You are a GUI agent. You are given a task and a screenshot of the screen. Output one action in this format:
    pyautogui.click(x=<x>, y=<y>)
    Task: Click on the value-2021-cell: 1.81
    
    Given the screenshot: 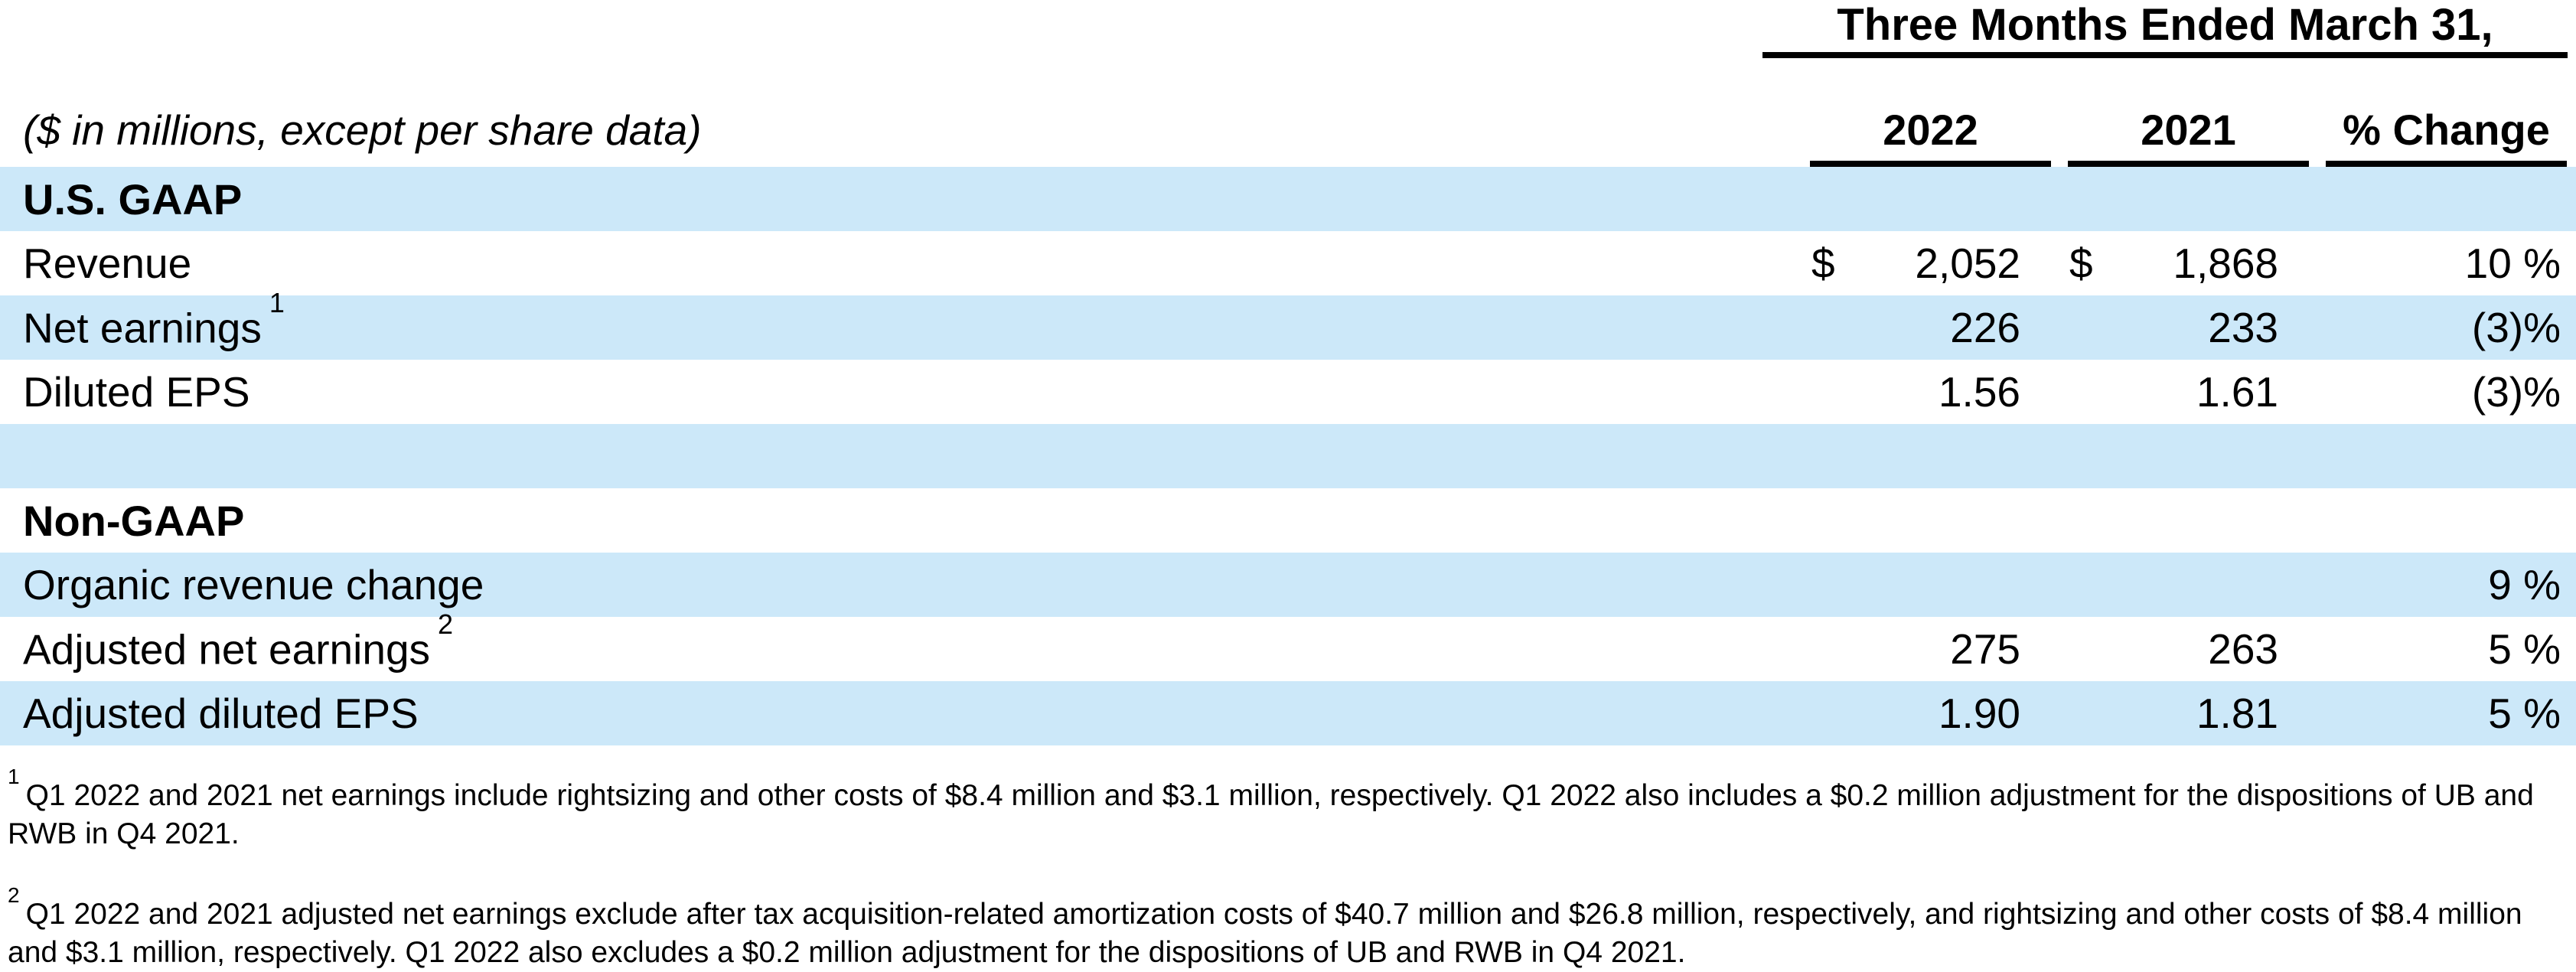 What is the action you would take?
    pyautogui.click(x=2189, y=714)
    